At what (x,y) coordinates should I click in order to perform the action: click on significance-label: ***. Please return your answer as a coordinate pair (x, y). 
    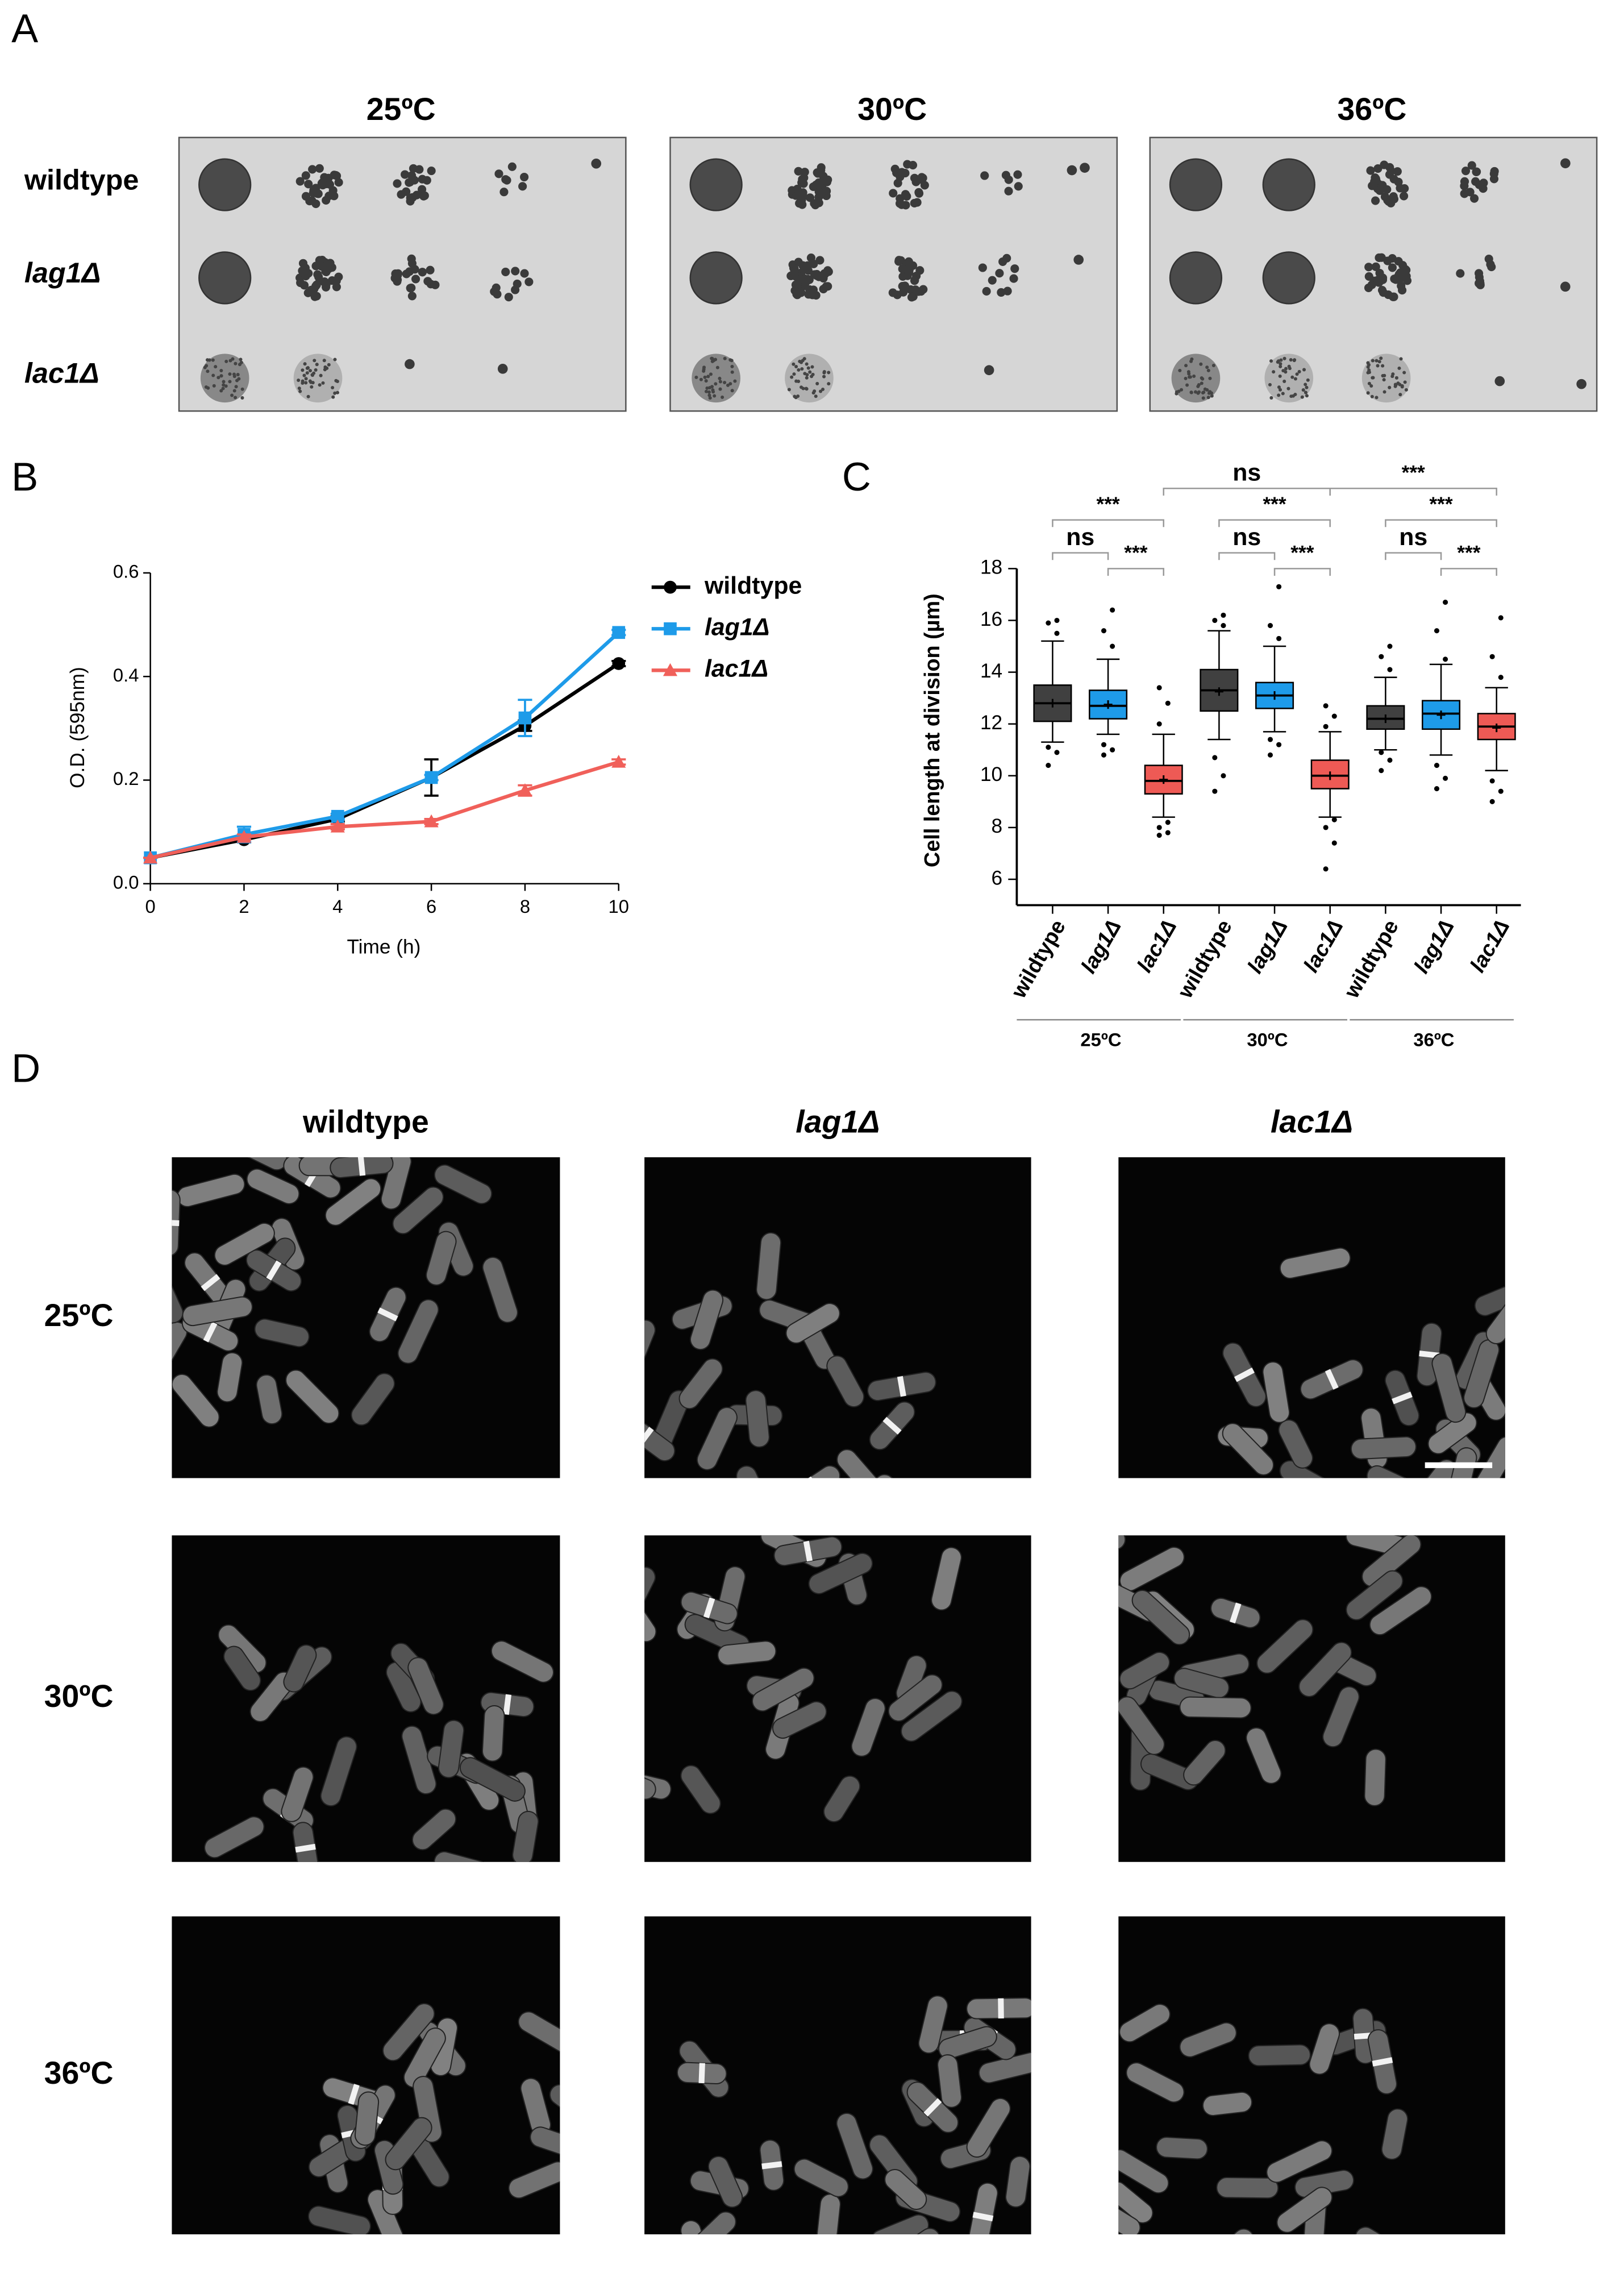
    Looking at the image, I should click on (1107, 504).